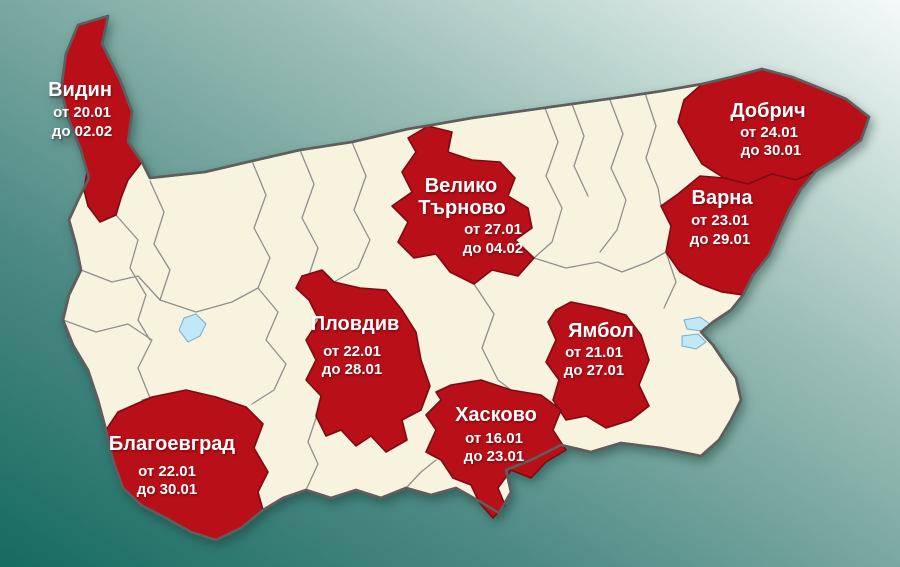  I want to click on region-label-vidin: Видин от 20.01 до 02.02, so click(80, 109).